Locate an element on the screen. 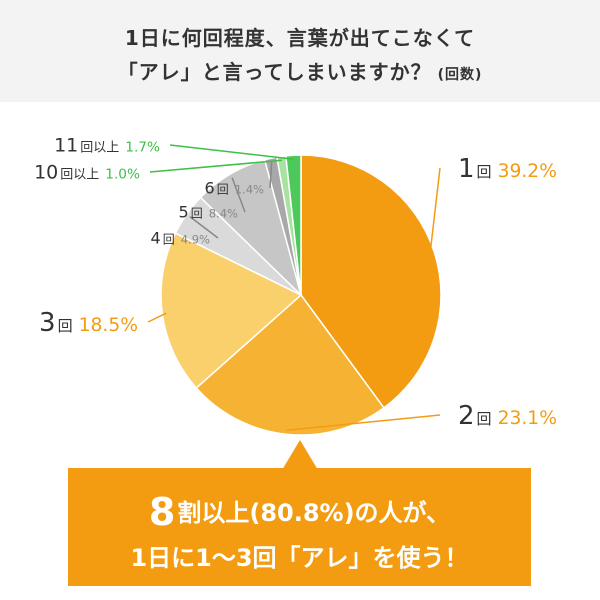 The width and height of the screenshot is (600, 600). title-line-2-text: 「アレ」と言ってしまいますか？ is located at coordinates (274, 72).